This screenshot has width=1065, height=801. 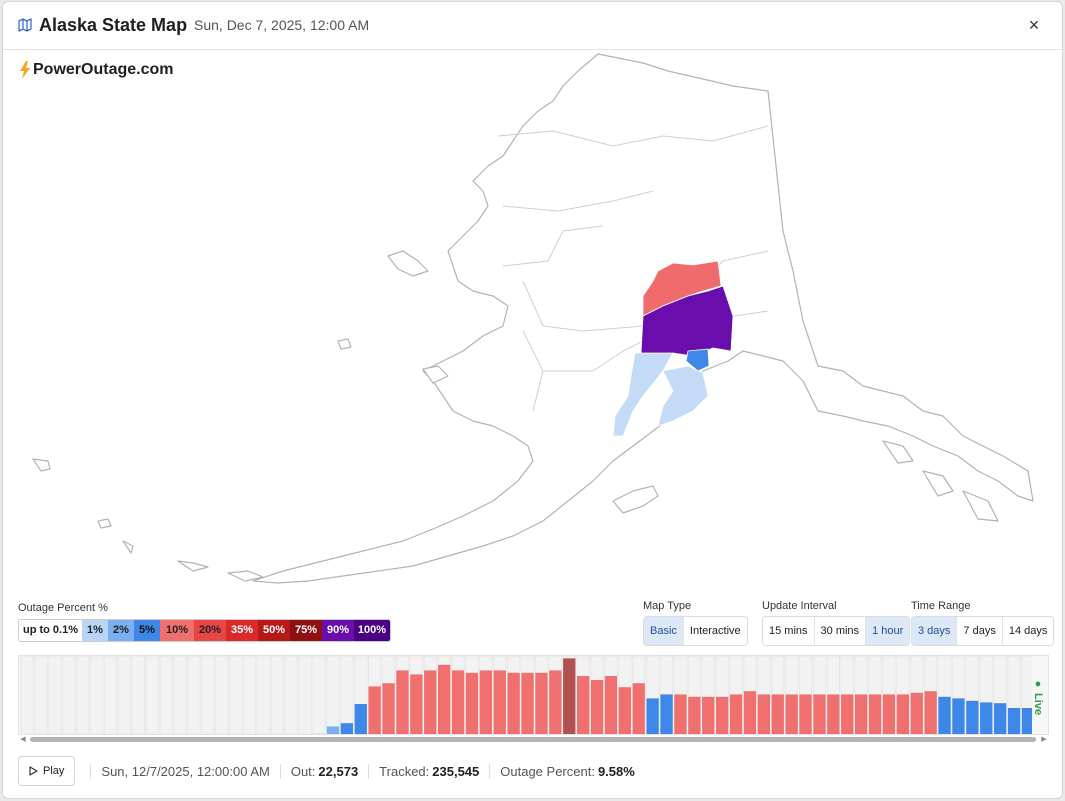 I want to click on scroll-left-icon: ◀, so click(x=23, y=739).